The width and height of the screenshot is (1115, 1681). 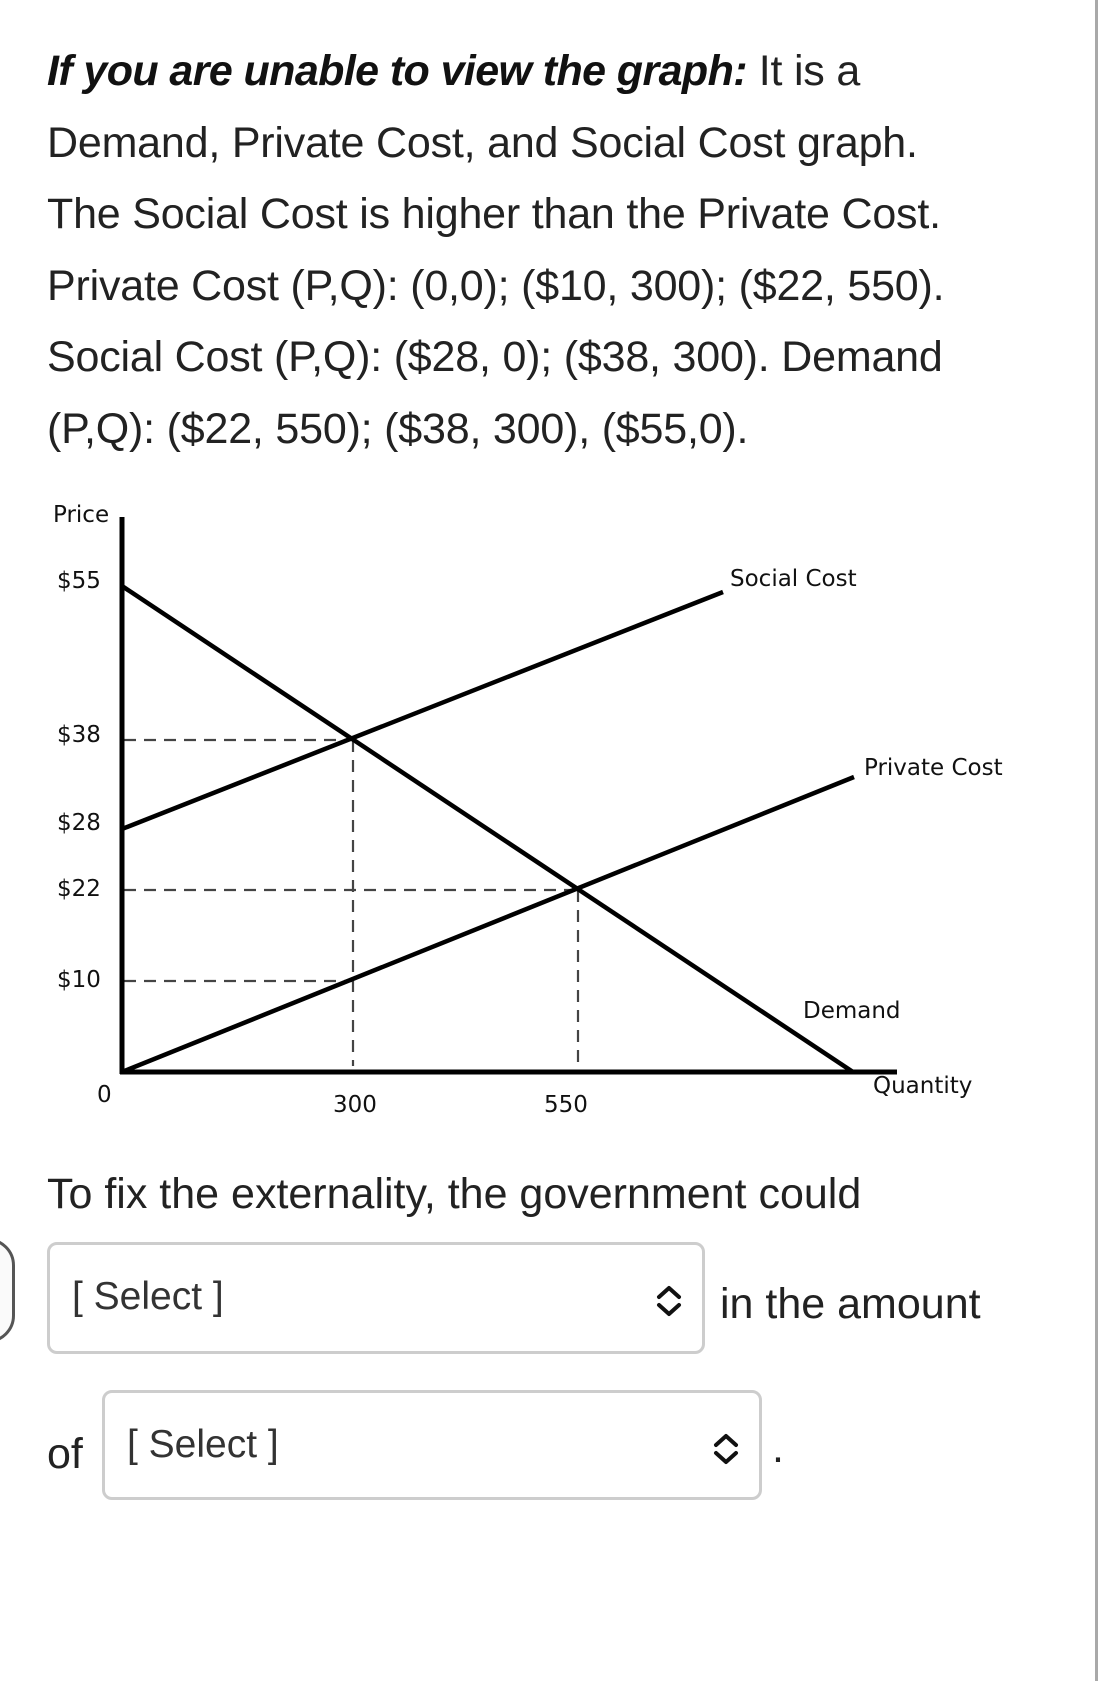 I want to click on description-lead: If you are unable to view the graph:, so click(x=397, y=71).